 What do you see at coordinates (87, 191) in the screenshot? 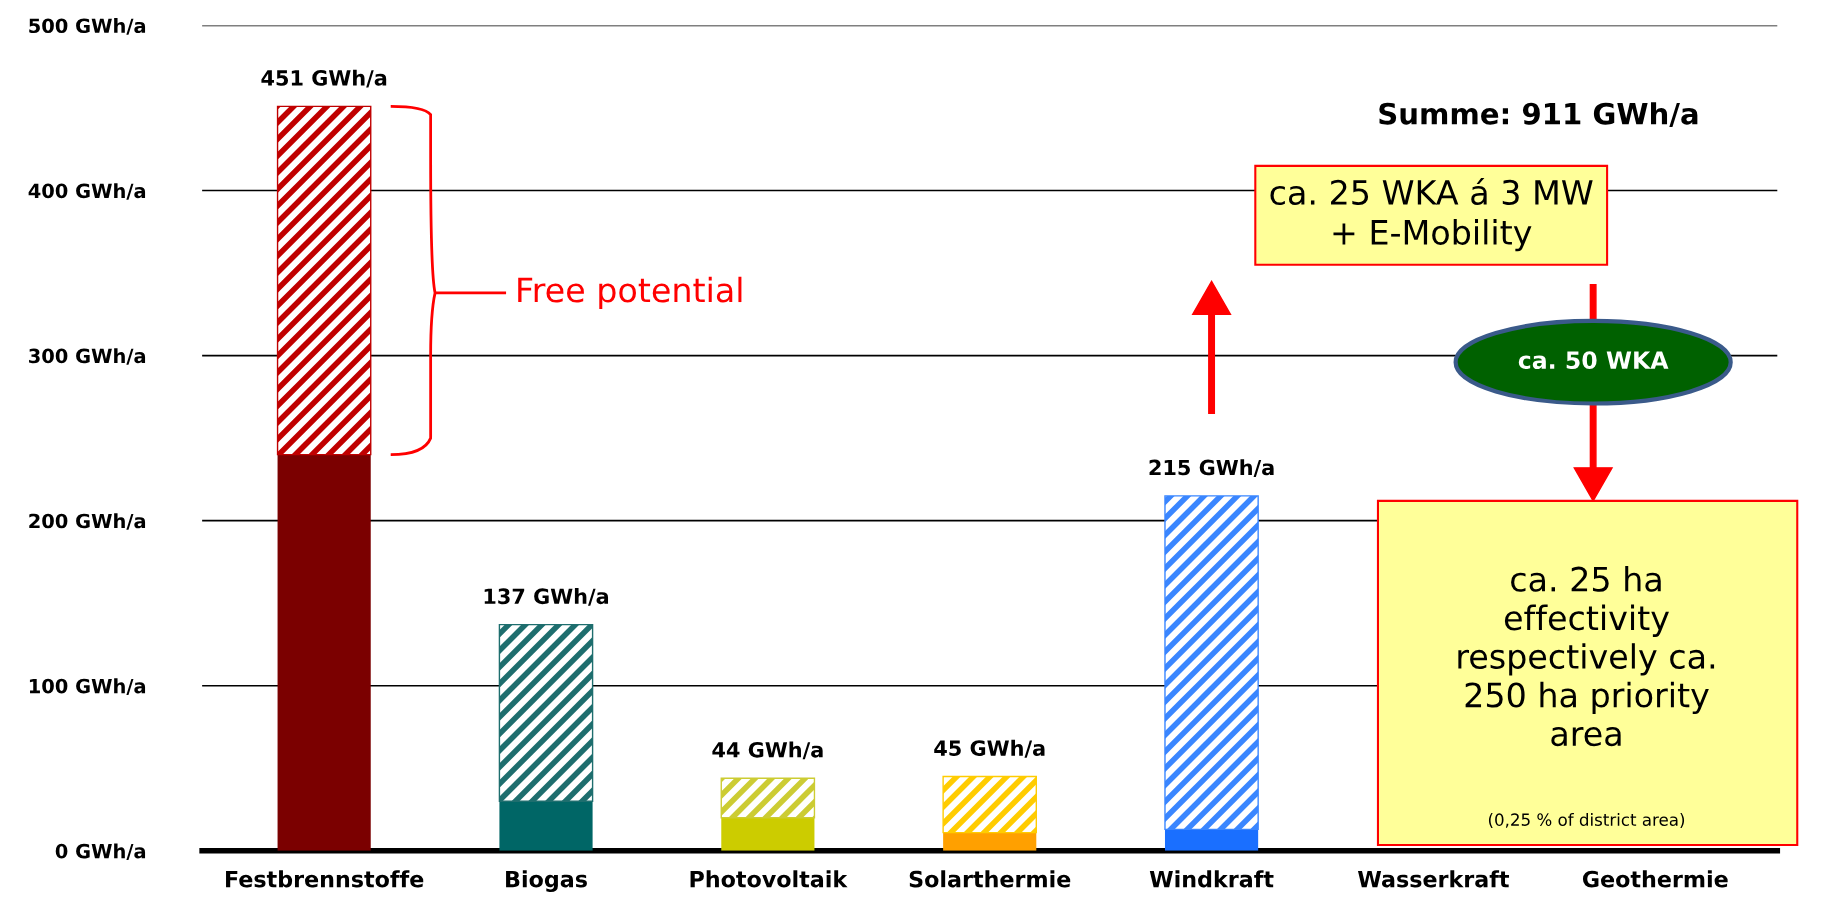
I see `y-tick-label: 400 GWh/a` at bounding box center [87, 191].